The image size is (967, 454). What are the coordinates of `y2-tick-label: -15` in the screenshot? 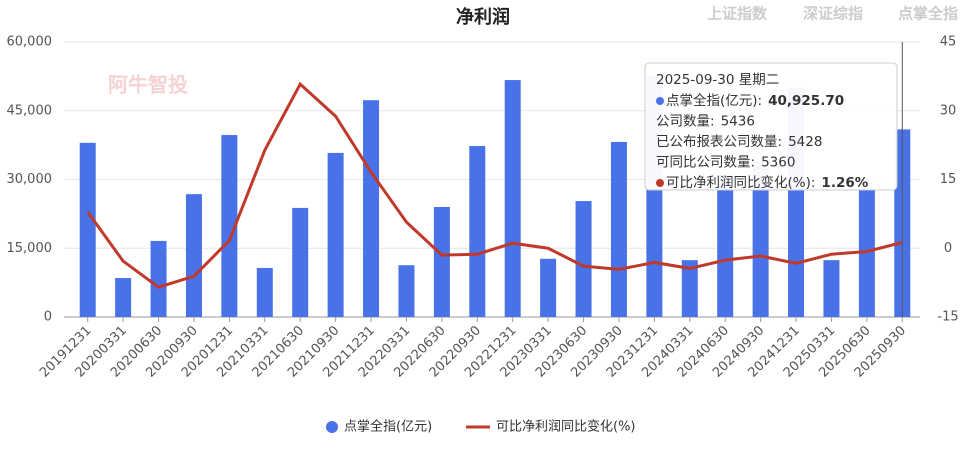 It's located at (947, 317).